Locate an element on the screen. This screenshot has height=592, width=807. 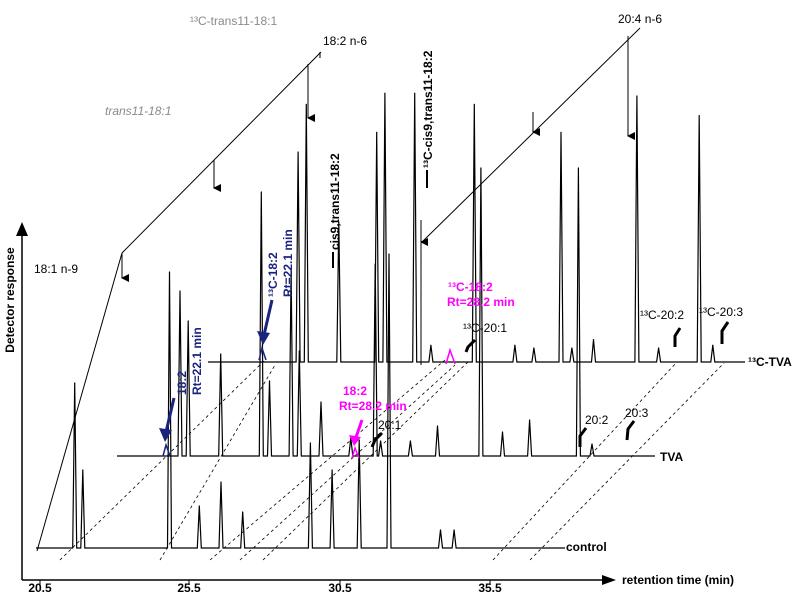
highlight-paths is located at coordinates (309, 402).